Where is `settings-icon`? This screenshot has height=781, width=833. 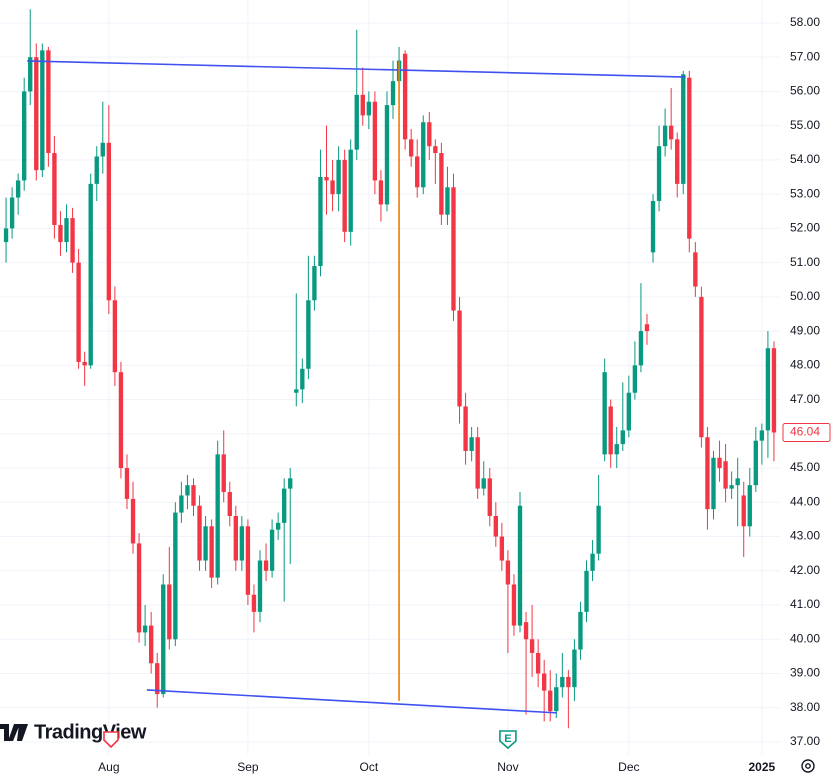
settings-icon is located at coordinates (808, 766).